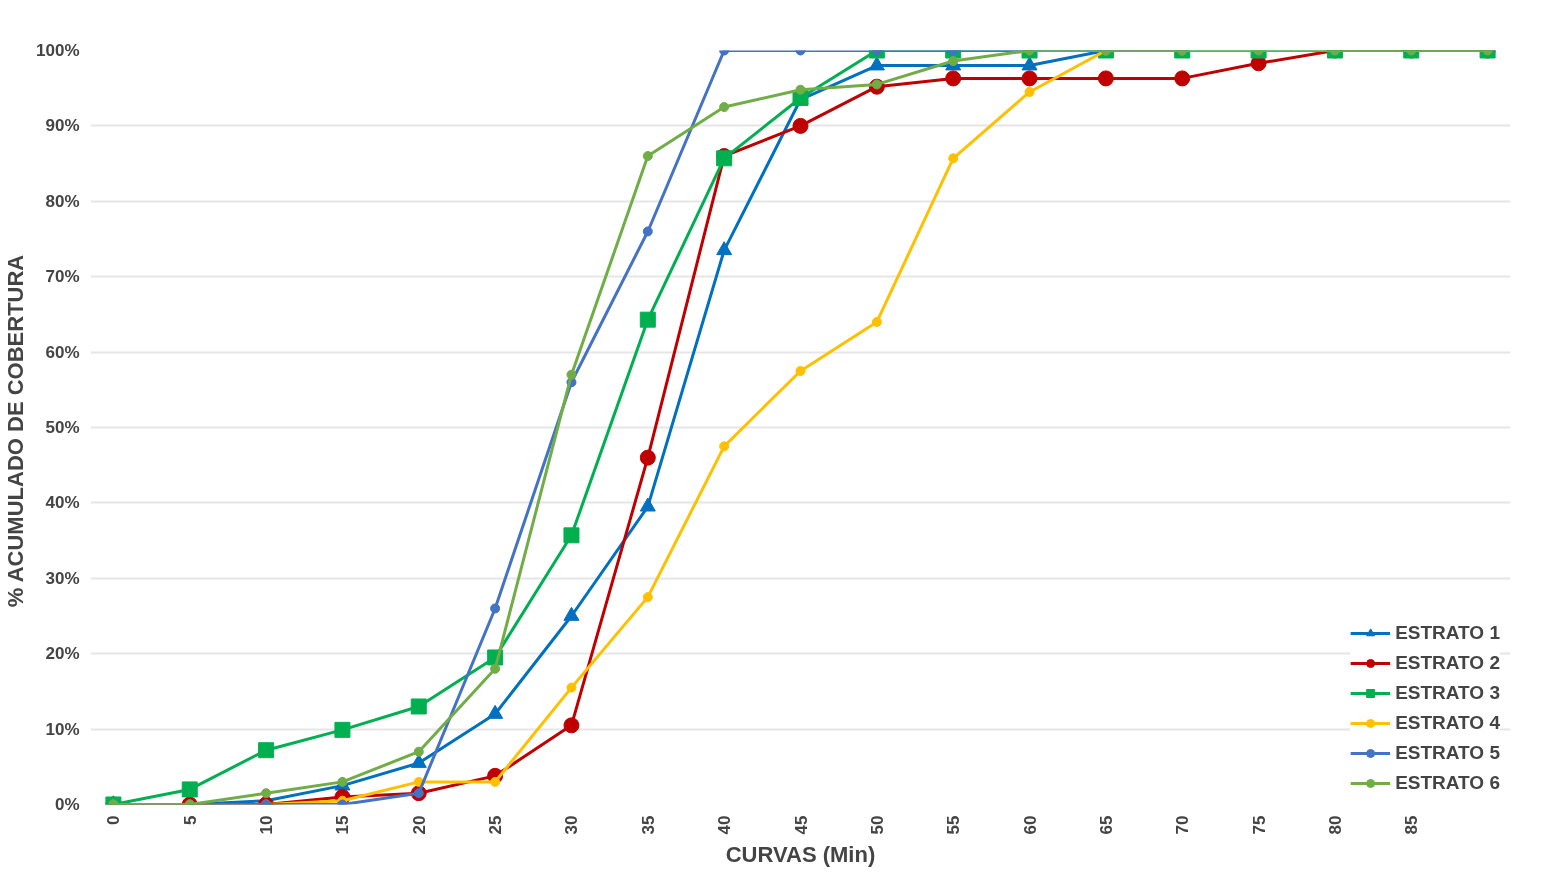 The height and width of the screenshot is (885, 1555). What do you see at coordinates (62, 277) in the screenshot?
I see `y-tick-label: 70%` at bounding box center [62, 277].